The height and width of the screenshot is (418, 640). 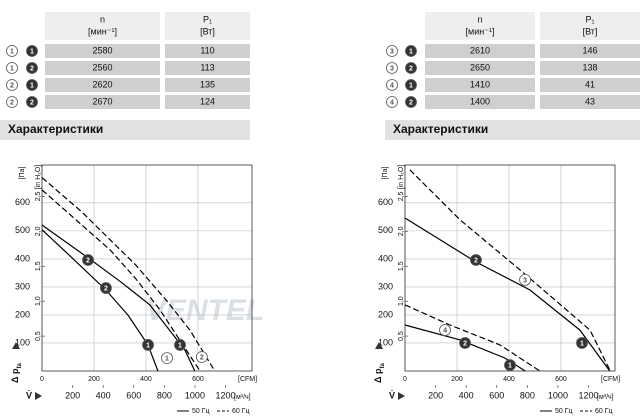 I want to click on section-heading: Характеристики, so click(x=440, y=129).